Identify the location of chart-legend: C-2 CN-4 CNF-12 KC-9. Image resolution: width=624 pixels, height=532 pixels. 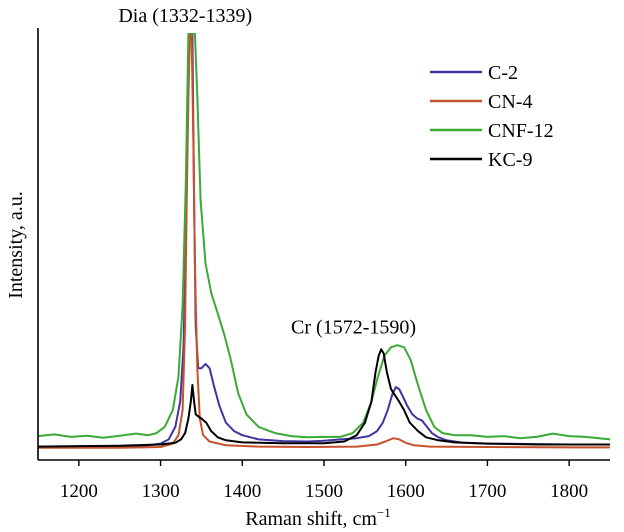
(492, 116).